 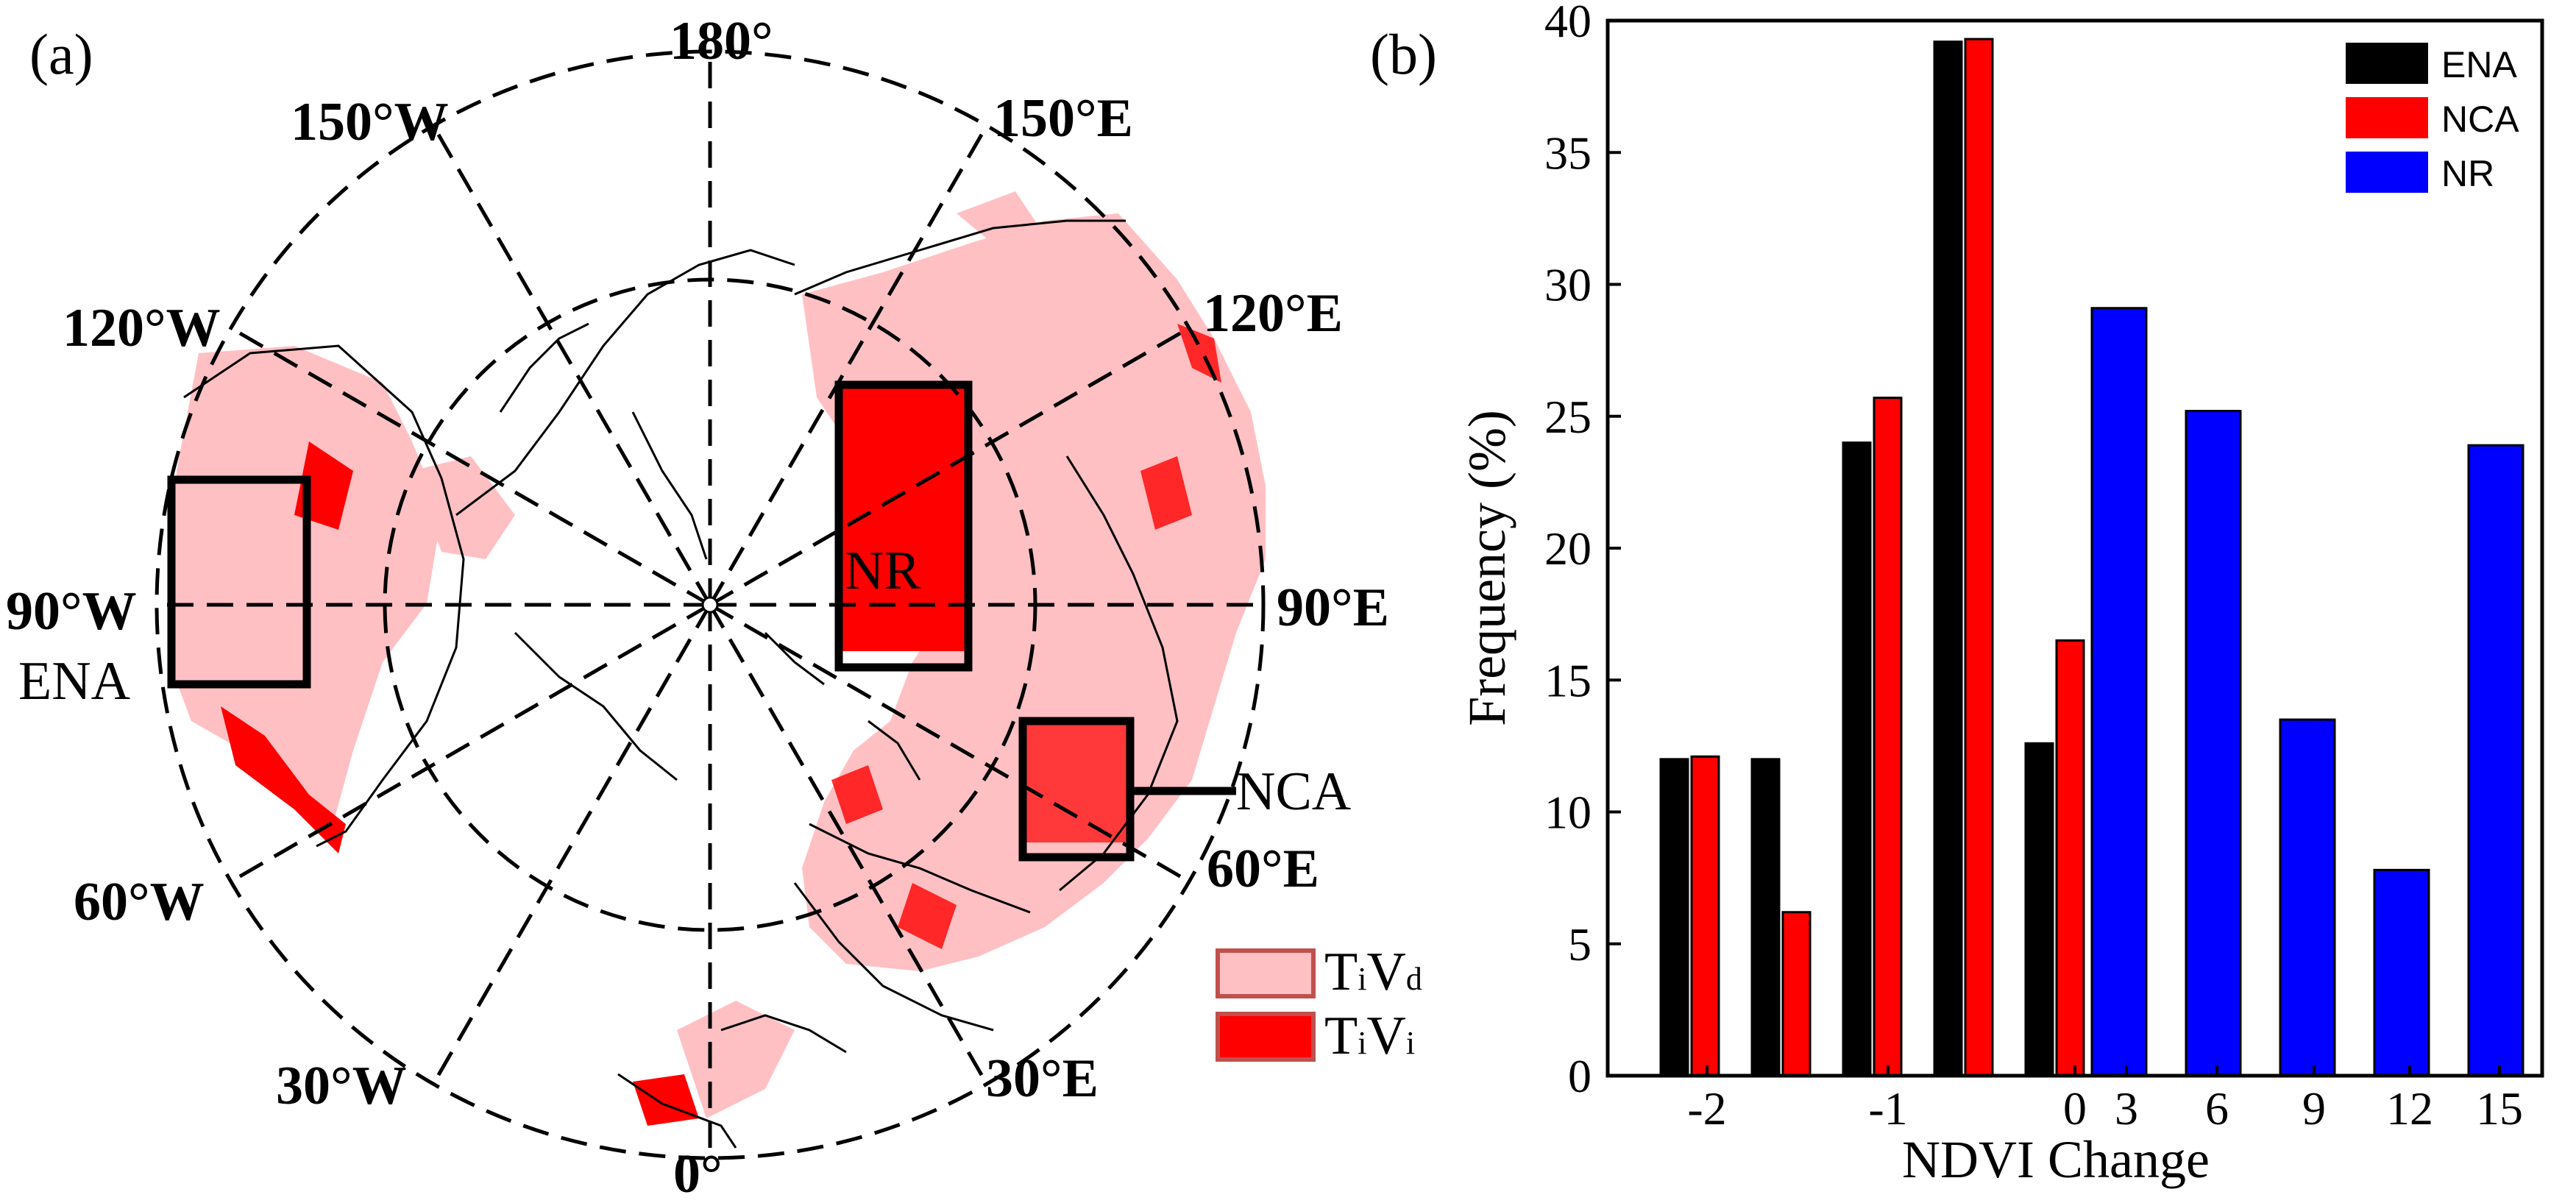 What do you see at coordinates (2480, 119) in the screenshot?
I see `legend-label-nca: NCA` at bounding box center [2480, 119].